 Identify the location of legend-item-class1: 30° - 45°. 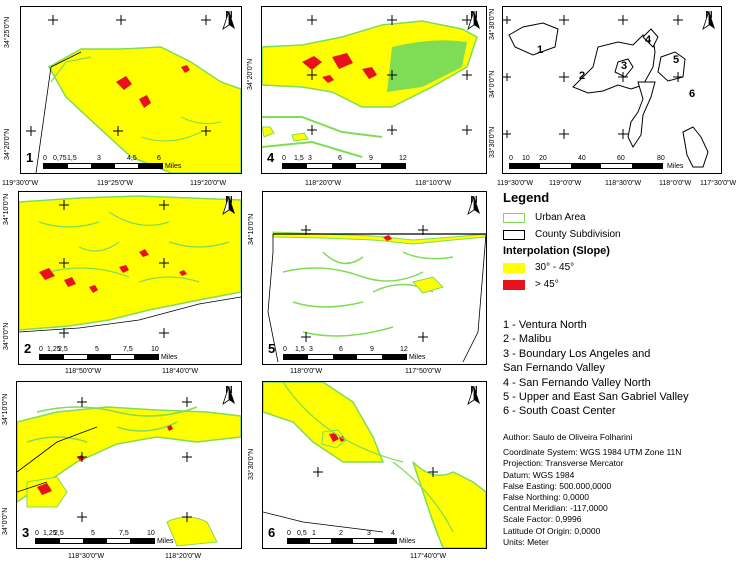
(620, 267).